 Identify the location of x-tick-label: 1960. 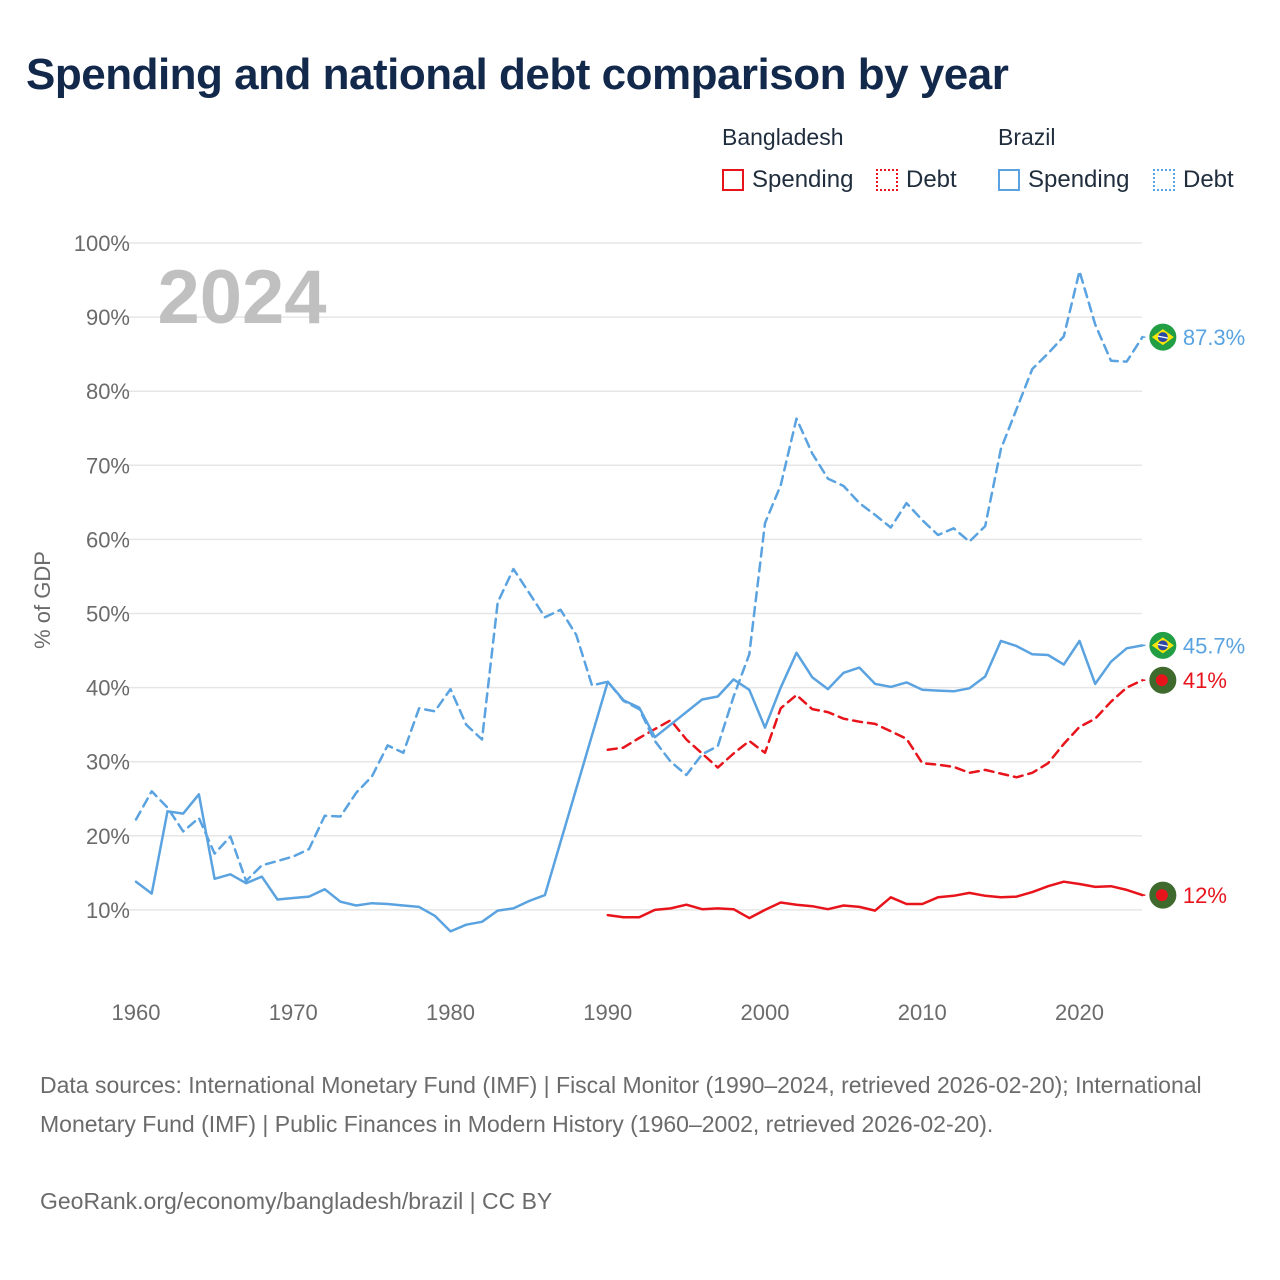
(136, 1012).